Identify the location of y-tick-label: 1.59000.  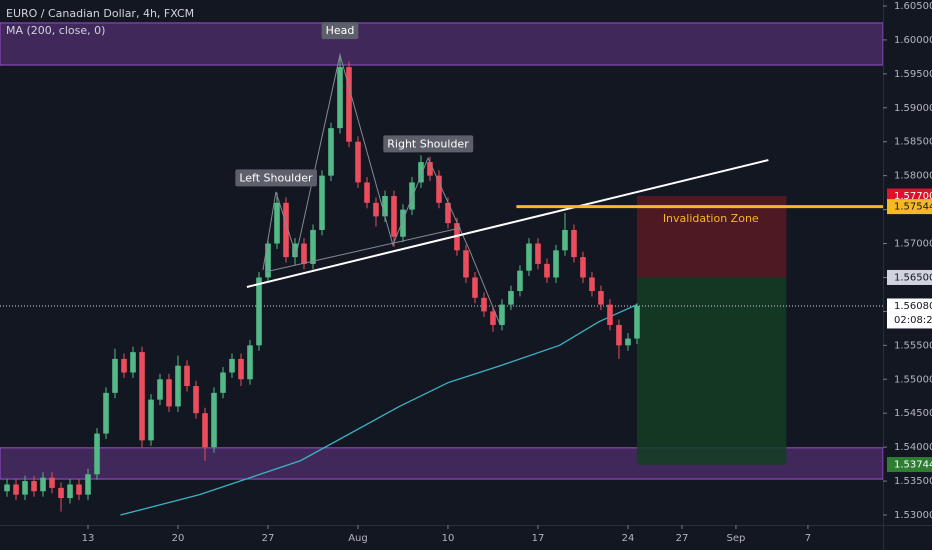
(913, 108).